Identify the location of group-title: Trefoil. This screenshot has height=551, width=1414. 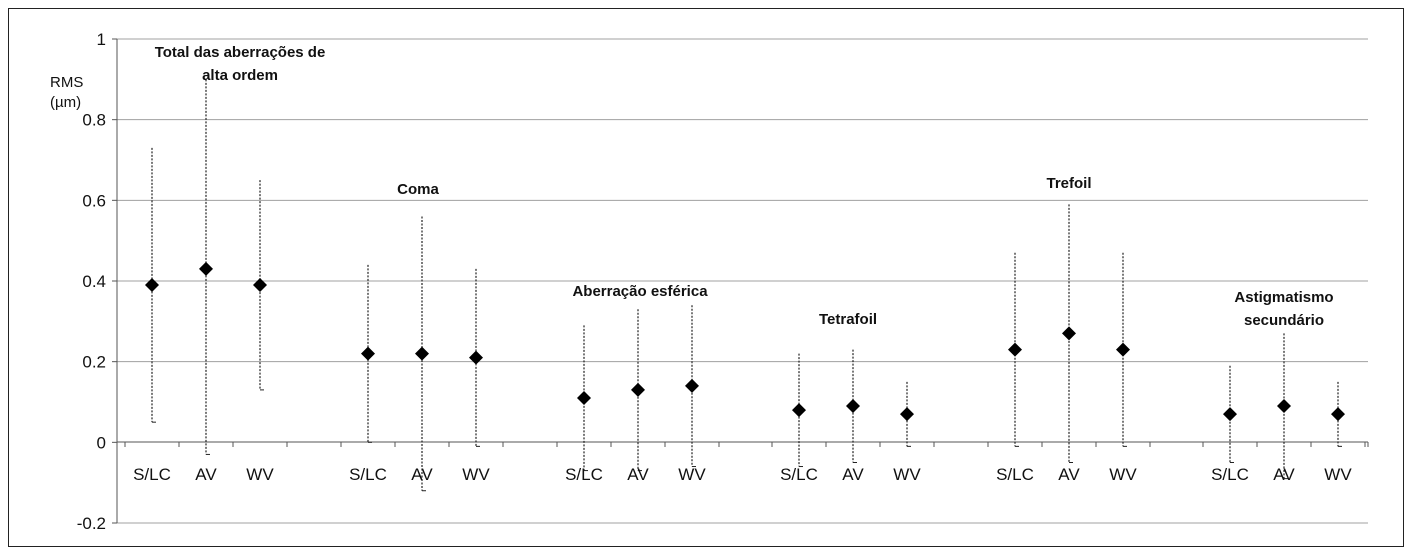
(1068, 183).